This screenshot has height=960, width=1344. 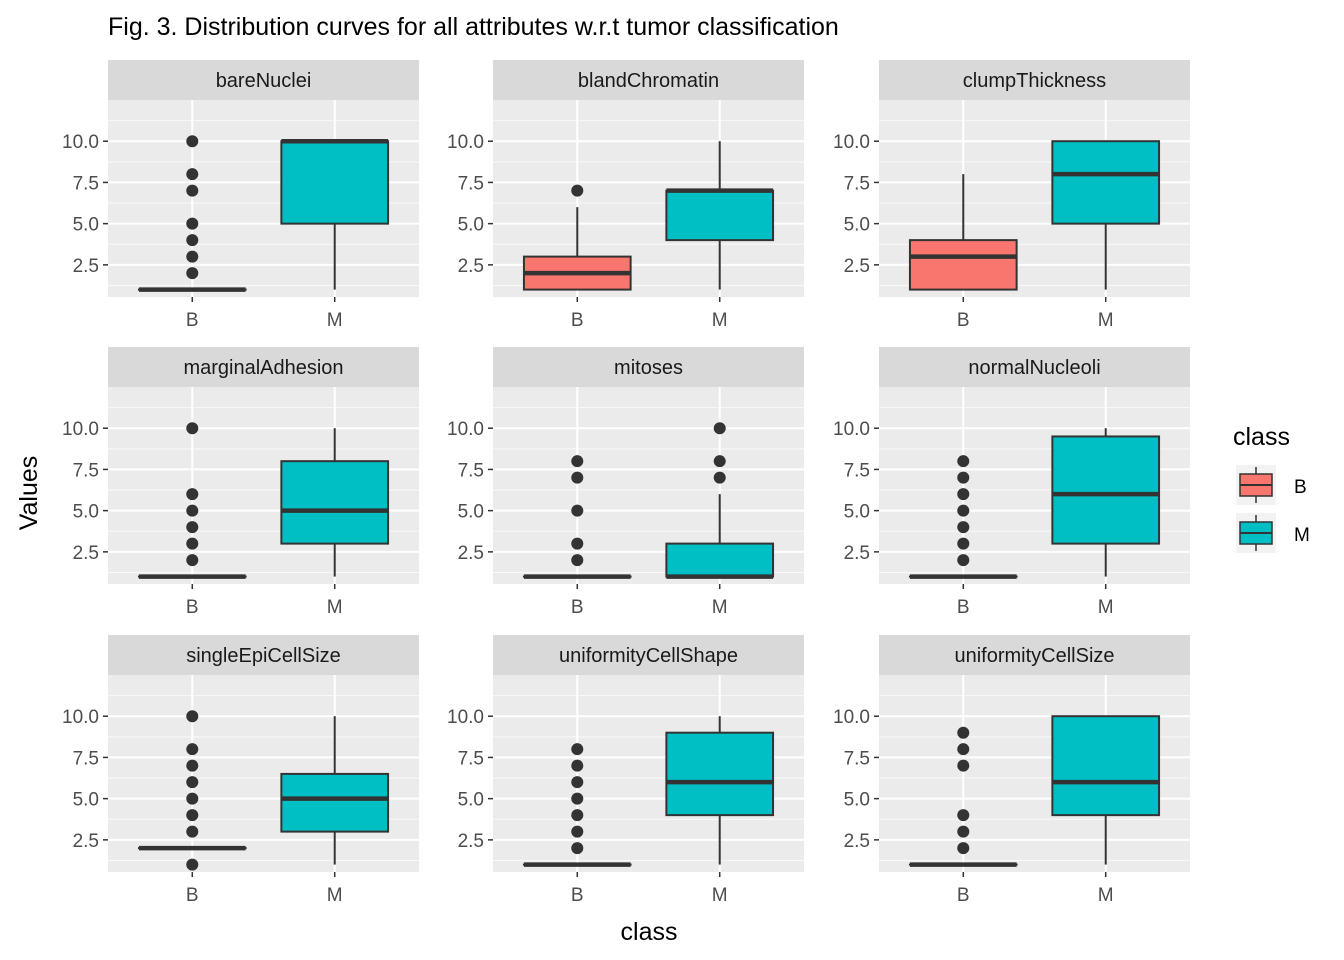 I want to click on facet-label: marginalAdhesion, so click(x=263, y=368).